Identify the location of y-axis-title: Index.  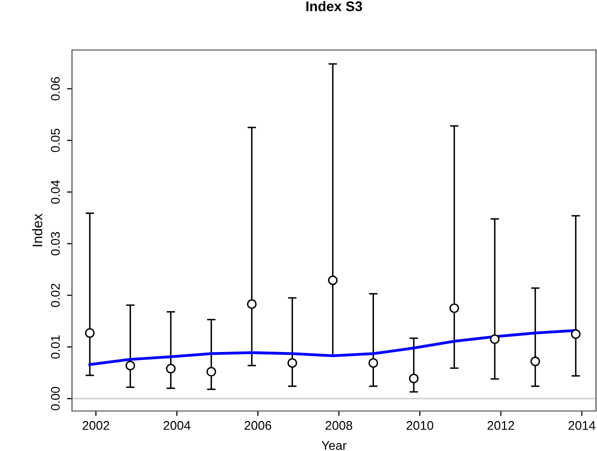
(37, 230).